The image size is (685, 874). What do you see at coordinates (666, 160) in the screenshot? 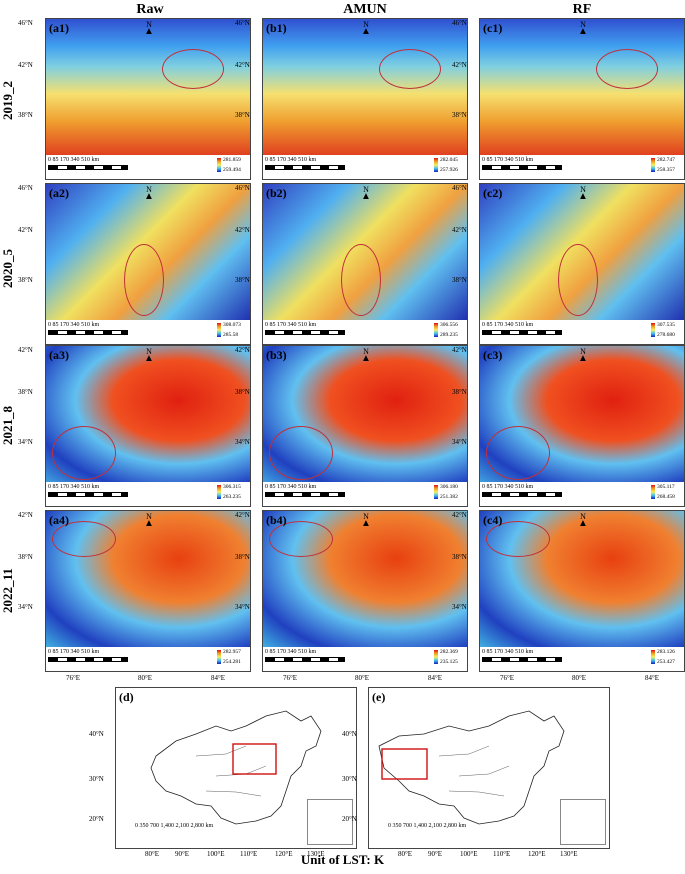
I see `legend-max: 282.747` at bounding box center [666, 160].